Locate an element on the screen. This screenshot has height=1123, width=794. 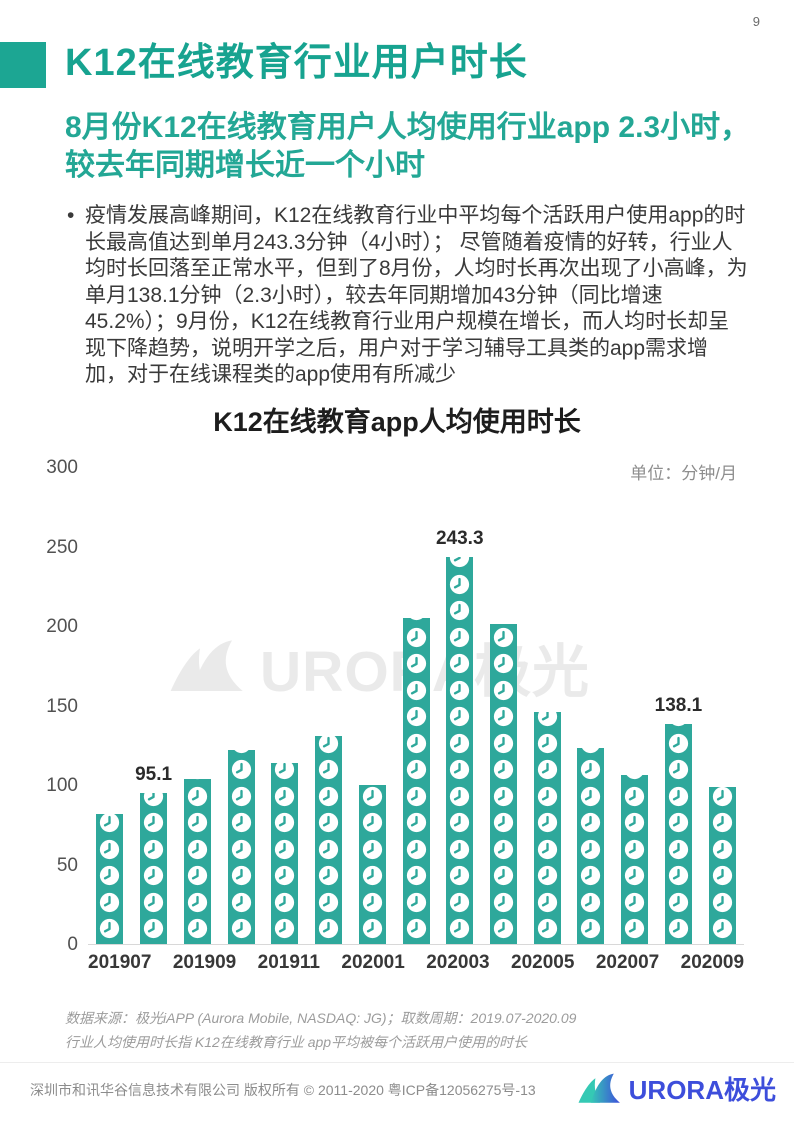
x-tick-label: 201911 is located at coordinates (288, 962).